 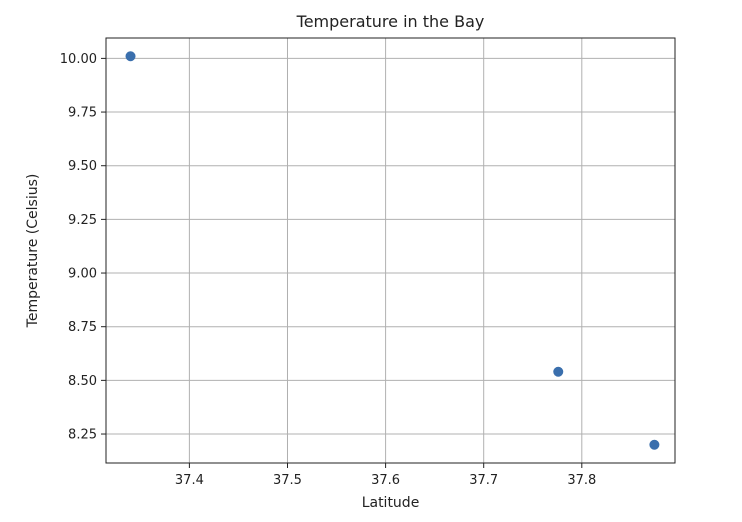 What do you see at coordinates (78, 59) in the screenshot?
I see `y-tick-label: 10.00` at bounding box center [78, 59].